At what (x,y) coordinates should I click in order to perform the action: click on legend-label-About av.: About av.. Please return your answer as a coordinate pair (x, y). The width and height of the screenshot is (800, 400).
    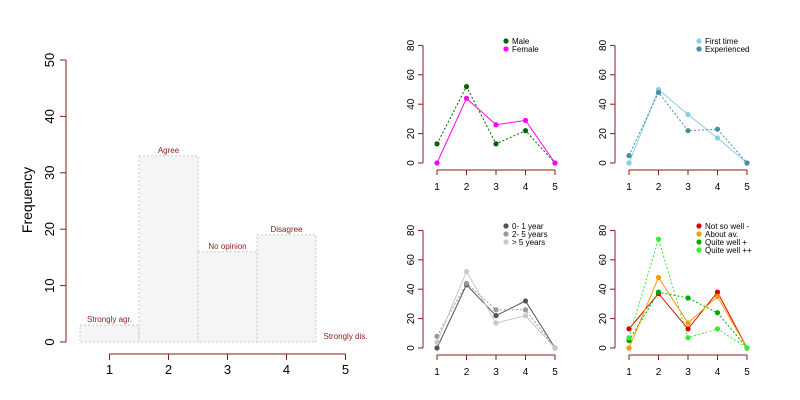
    Looking at the image, I should click on (721, 234).